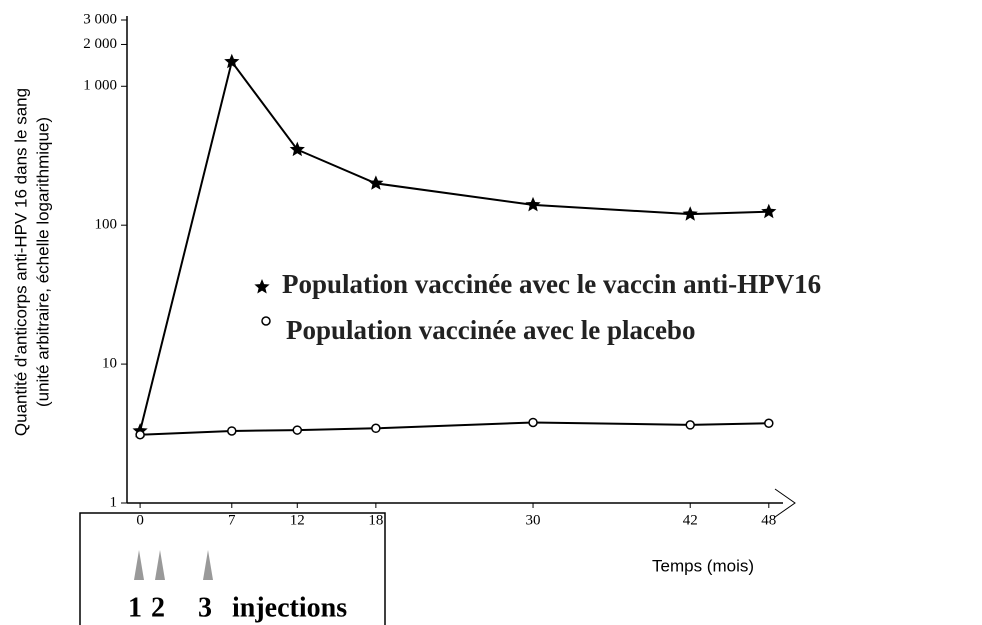 The height and width of the screenshot is (625, 982). Describe the element at coordinates (100, 44) in the screenshot. I see `y-tick-label: 2 000` at that location.